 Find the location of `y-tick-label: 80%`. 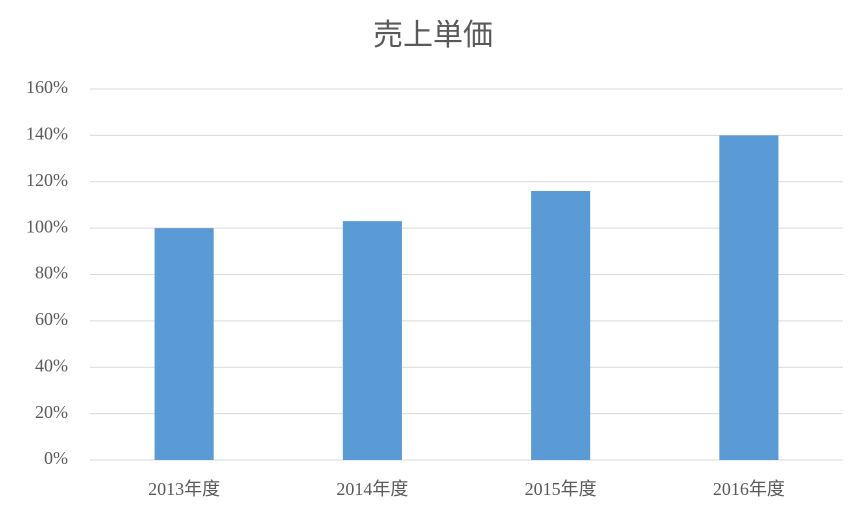

y-tick-label: 80% is located at coordinates (51, 273).